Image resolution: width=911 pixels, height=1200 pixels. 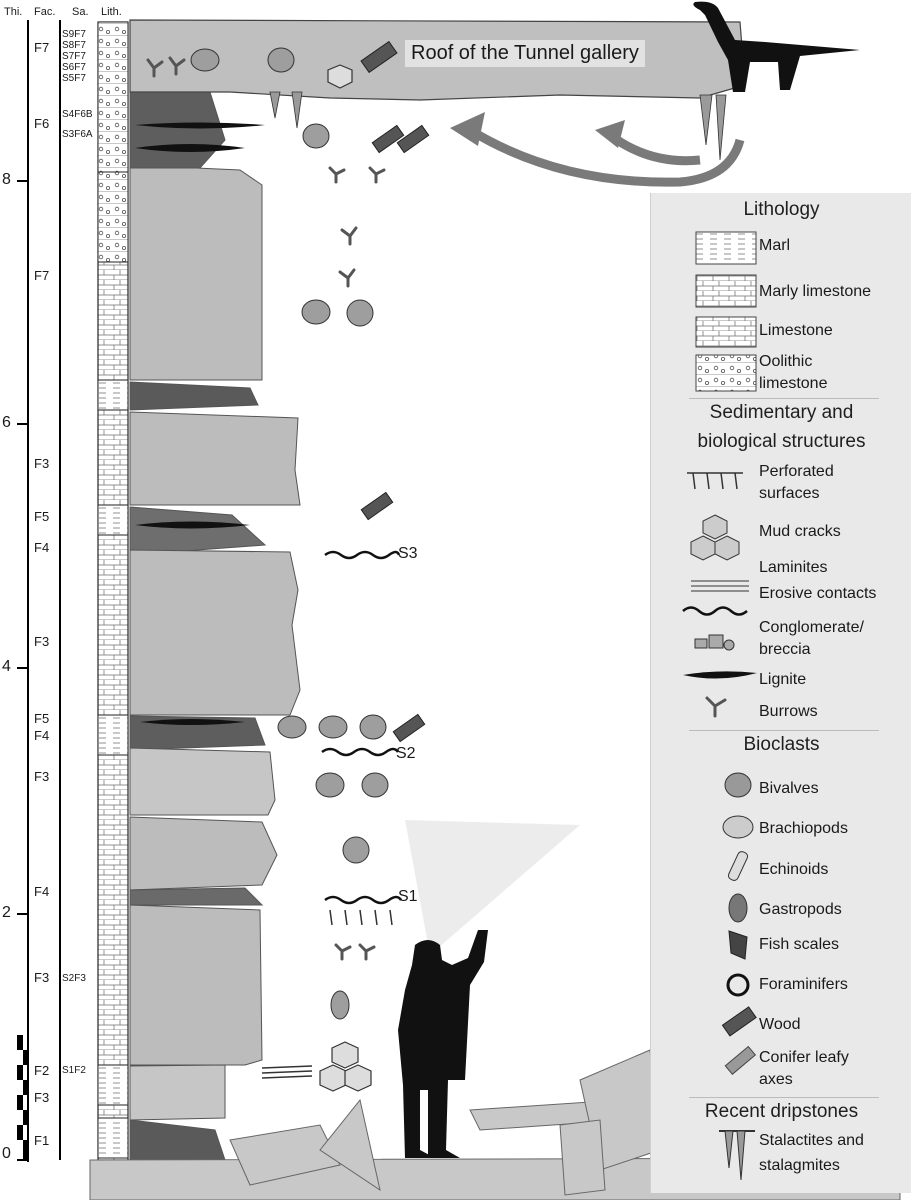 I want to click on legend-stal-1: Stalactites and, so click(x=811, y=1140).